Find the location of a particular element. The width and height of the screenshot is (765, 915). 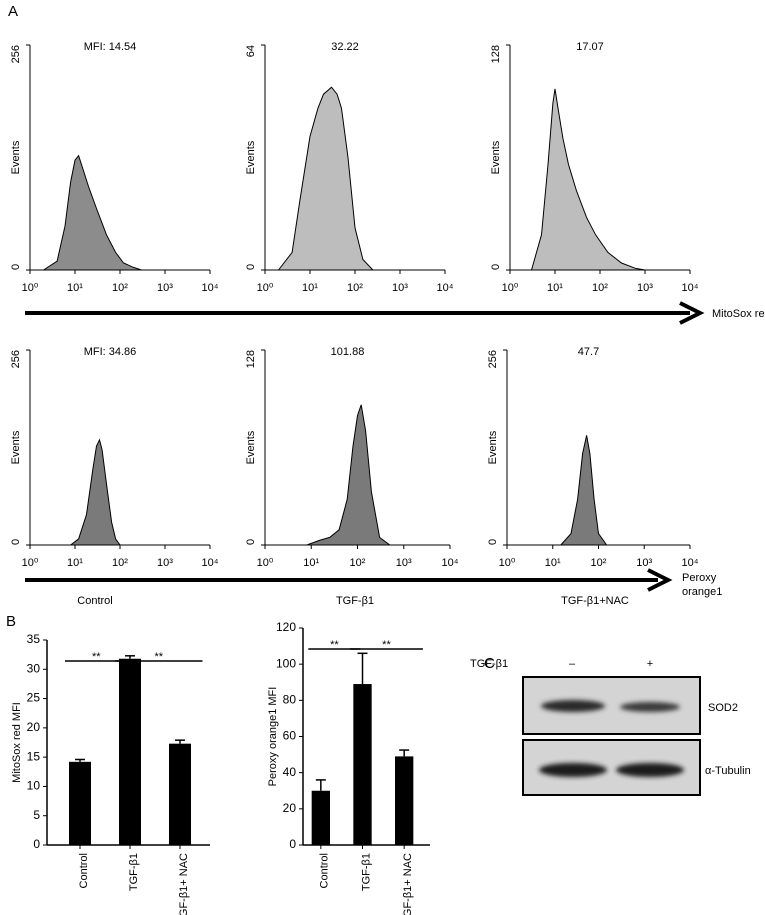

arrow-label: MitoSox red is located at coordinates (738, 314).